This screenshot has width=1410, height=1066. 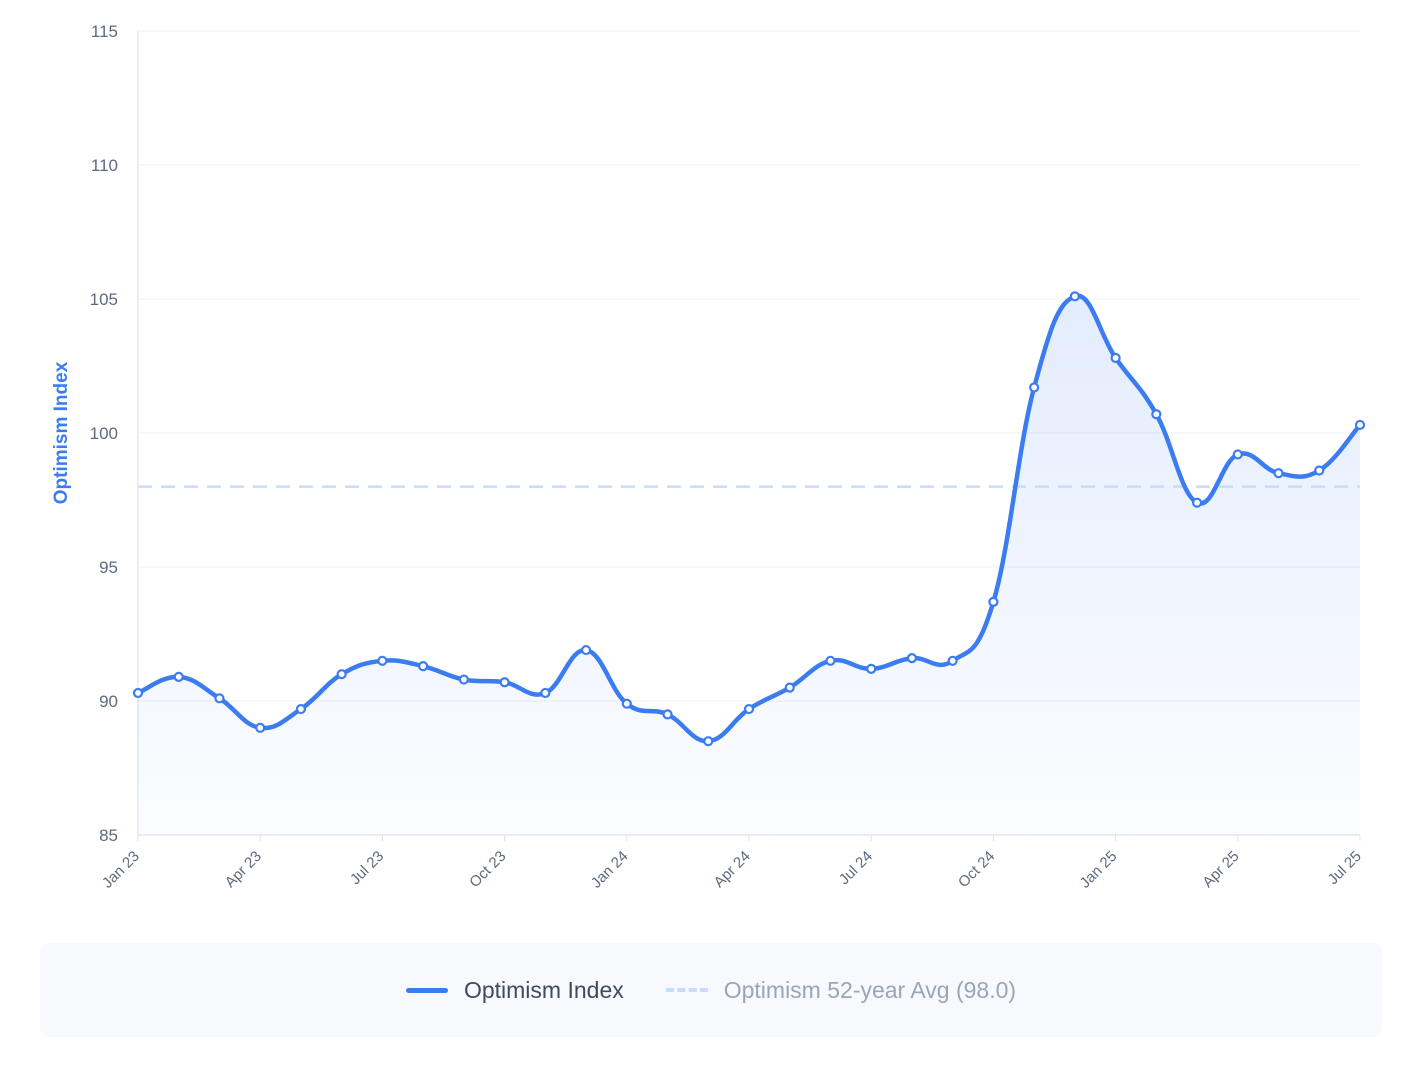 What do you see at coordinates (1345, 868) in the screenshot?
I see `x-tick-label: Jul 25` at bounding box center [1345, 868].